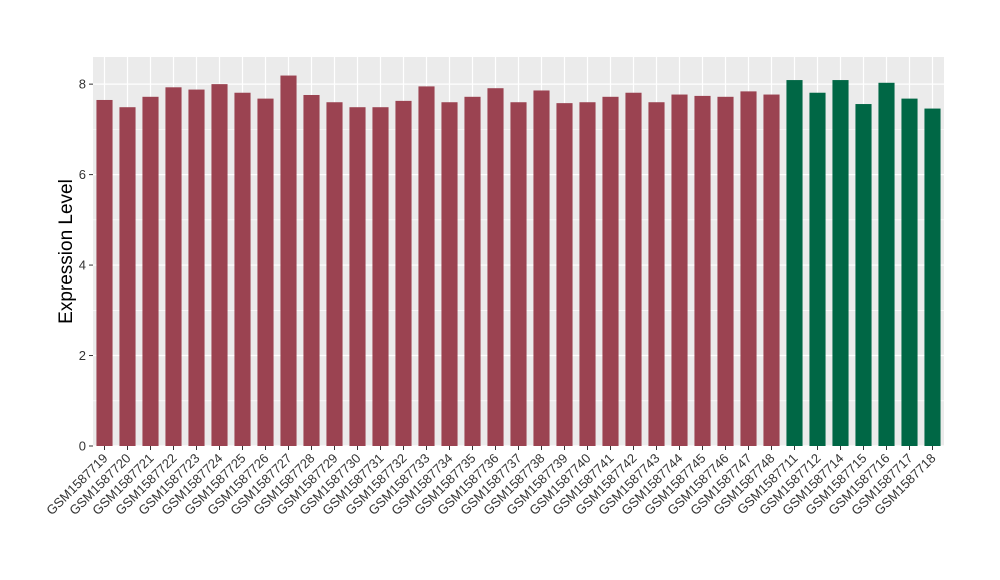  Describe the element at coordinates (82, 265) in the screenshot. I see `y-tick-label: 4` at that location.